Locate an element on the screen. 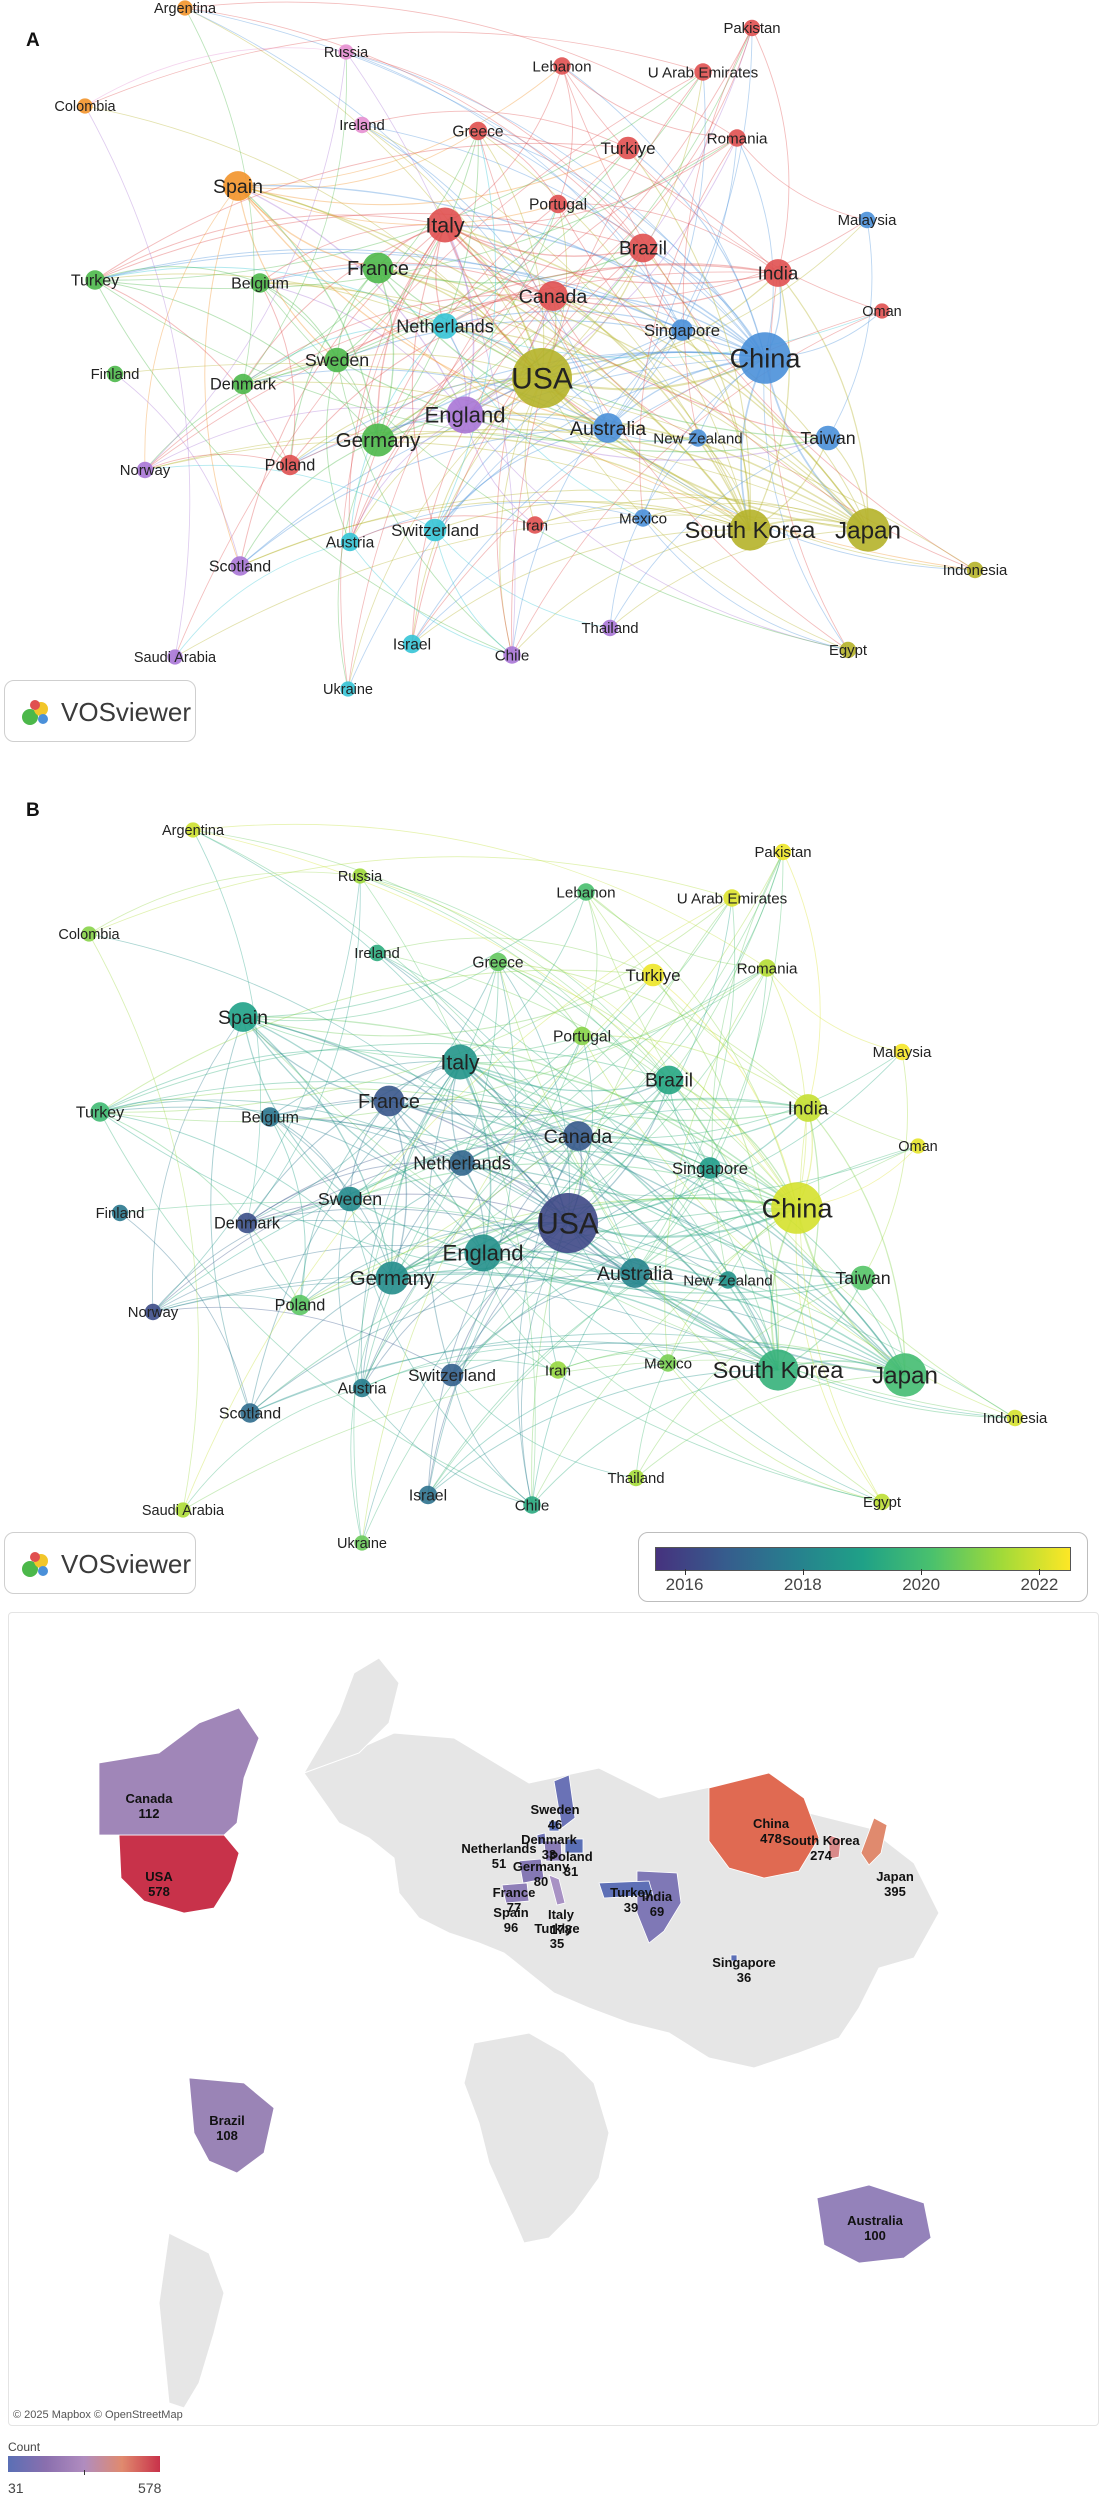 The image size is (1100, 2500). node-norway is located at coordinates (153, 1312).